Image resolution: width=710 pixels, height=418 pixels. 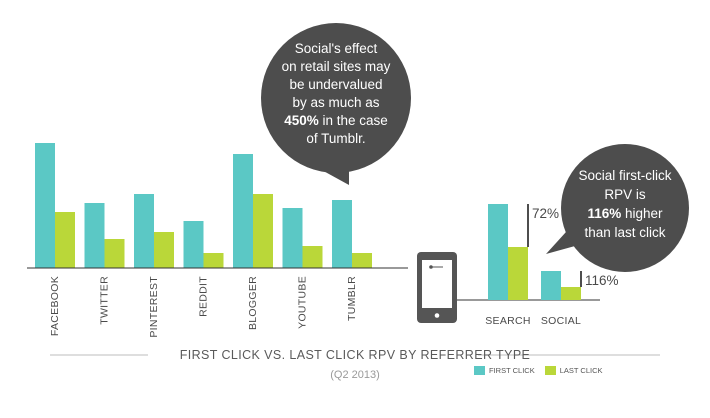 What do you see at coordinates (253, 303) in the screenshot?
I see `tick-label-blogger: BLOGGER` at bounding box center [253, 303].